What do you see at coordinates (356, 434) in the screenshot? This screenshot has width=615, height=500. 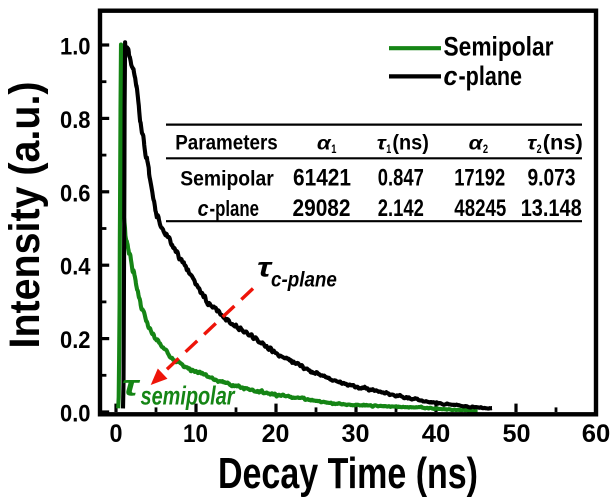 I see `svg-text: 30` at bounding box center [356, 434].